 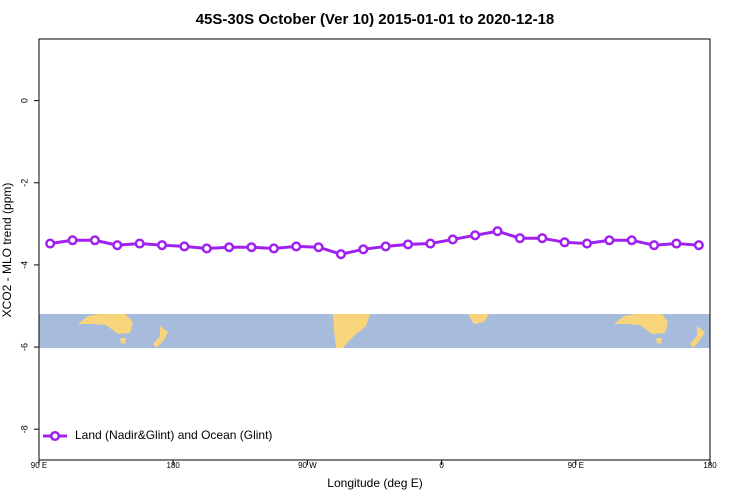 I want to click on y-tick-label: -8, so click(x=24, y=429).